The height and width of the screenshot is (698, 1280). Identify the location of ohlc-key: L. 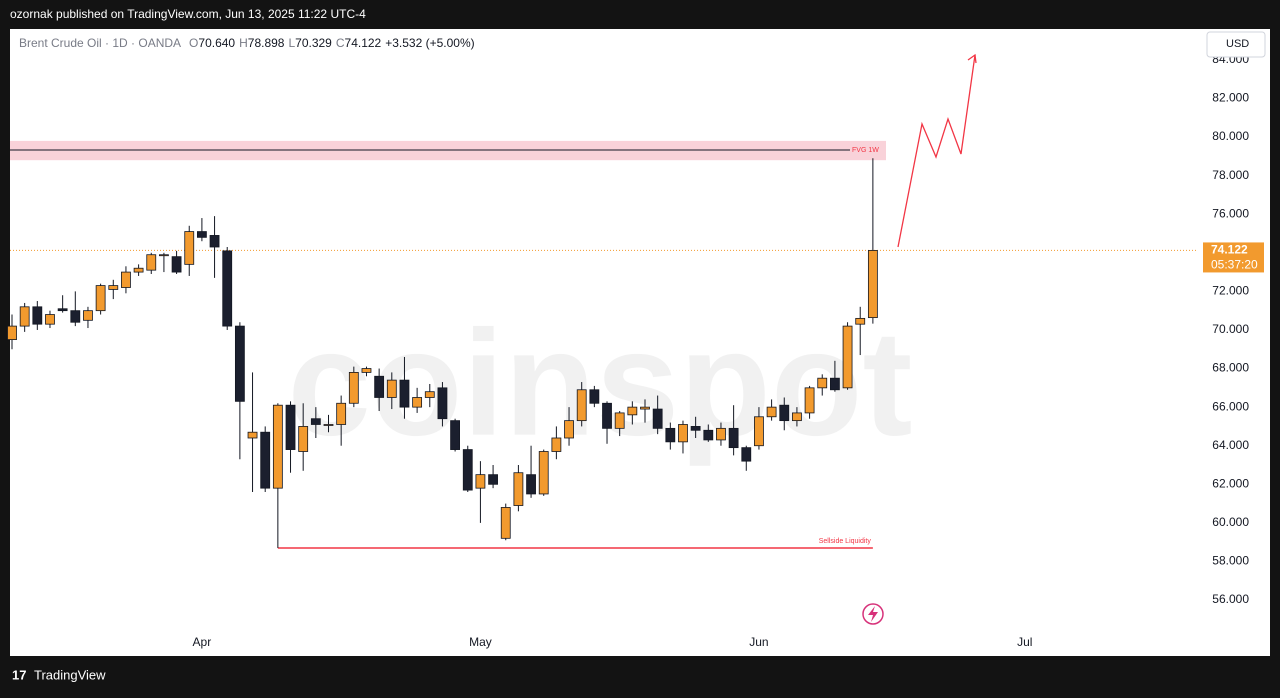
(291, 43).